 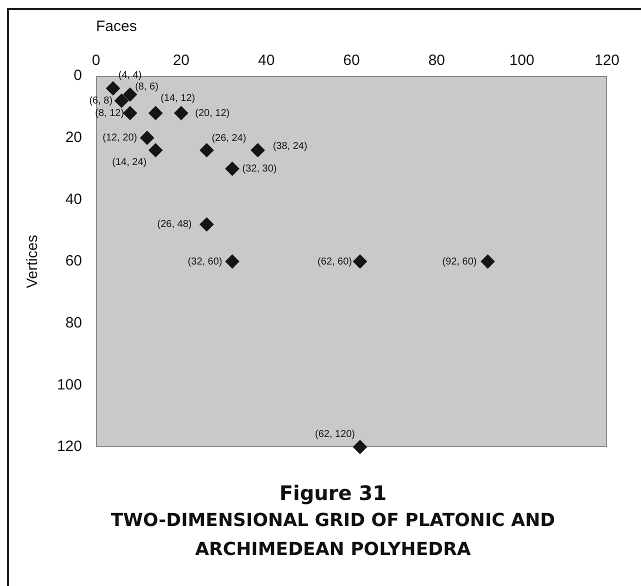 What do you see at coordinates (96, 61) in the screenshot?
I see `x-tick-label: 0` at bounding box center [96, 61].